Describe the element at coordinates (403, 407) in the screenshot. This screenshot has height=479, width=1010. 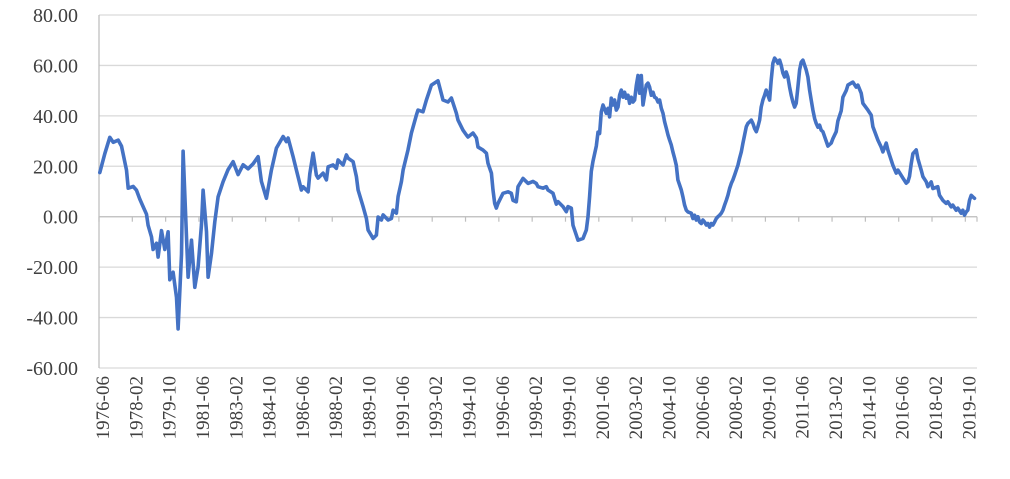
I see `x-axis-label: 1991-06` at that location.